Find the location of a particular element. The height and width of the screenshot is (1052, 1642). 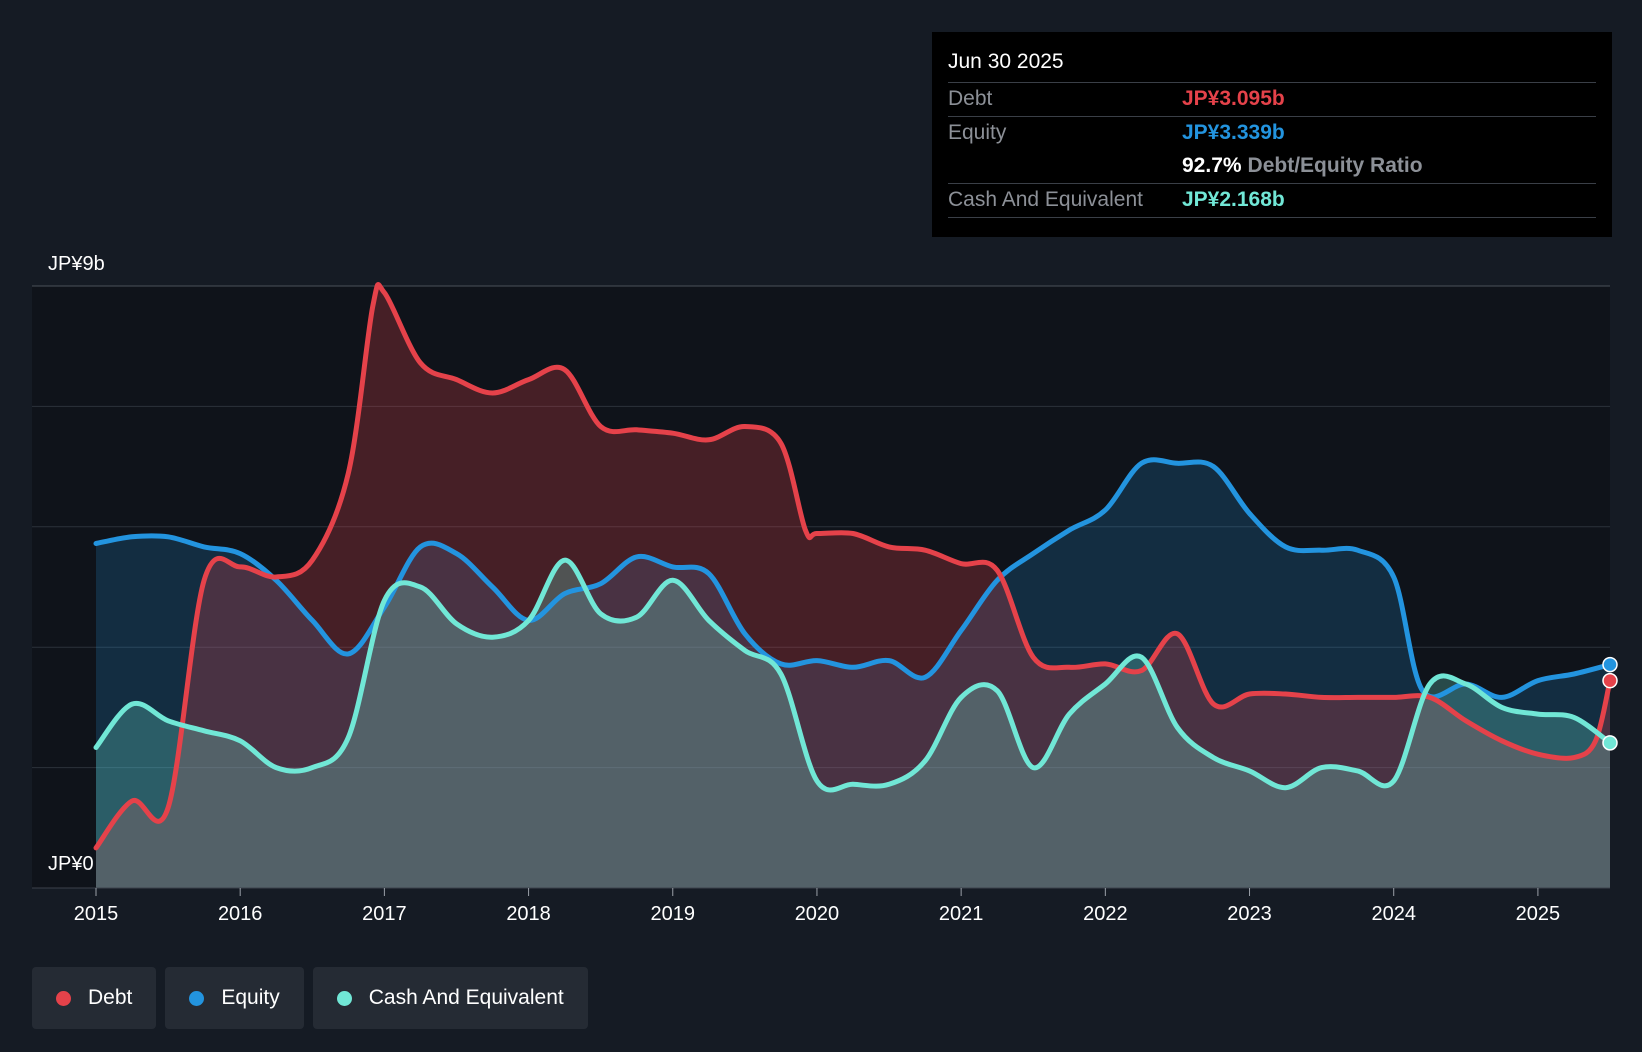

tooltip-cash-value: JP¥2.168b is located at coordinates (1233, 199).